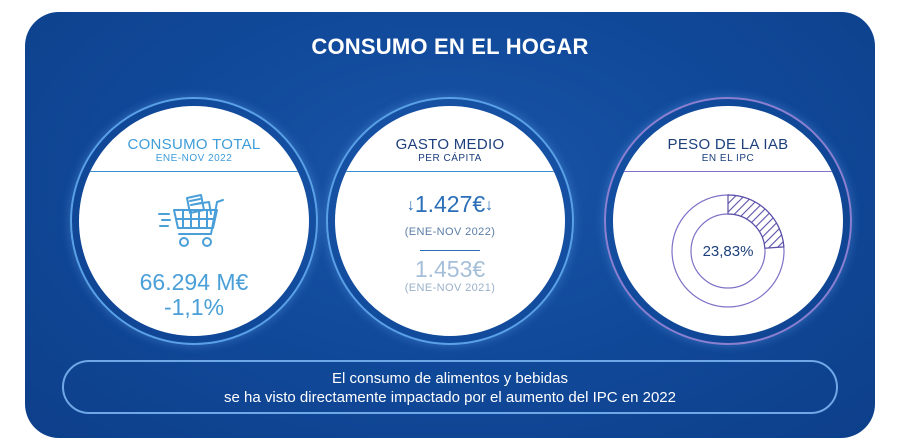  What do you see at coordinates (450, 250) in the screenshot?
I see `gasto-medio-separator` at bounding box center [450, 250].